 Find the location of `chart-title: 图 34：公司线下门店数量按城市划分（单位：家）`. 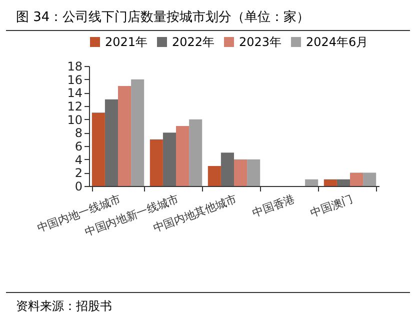

chart-title: 图 34：公司线下门店数量按城市划分（单位：家） is located at coordinates (208, 15).